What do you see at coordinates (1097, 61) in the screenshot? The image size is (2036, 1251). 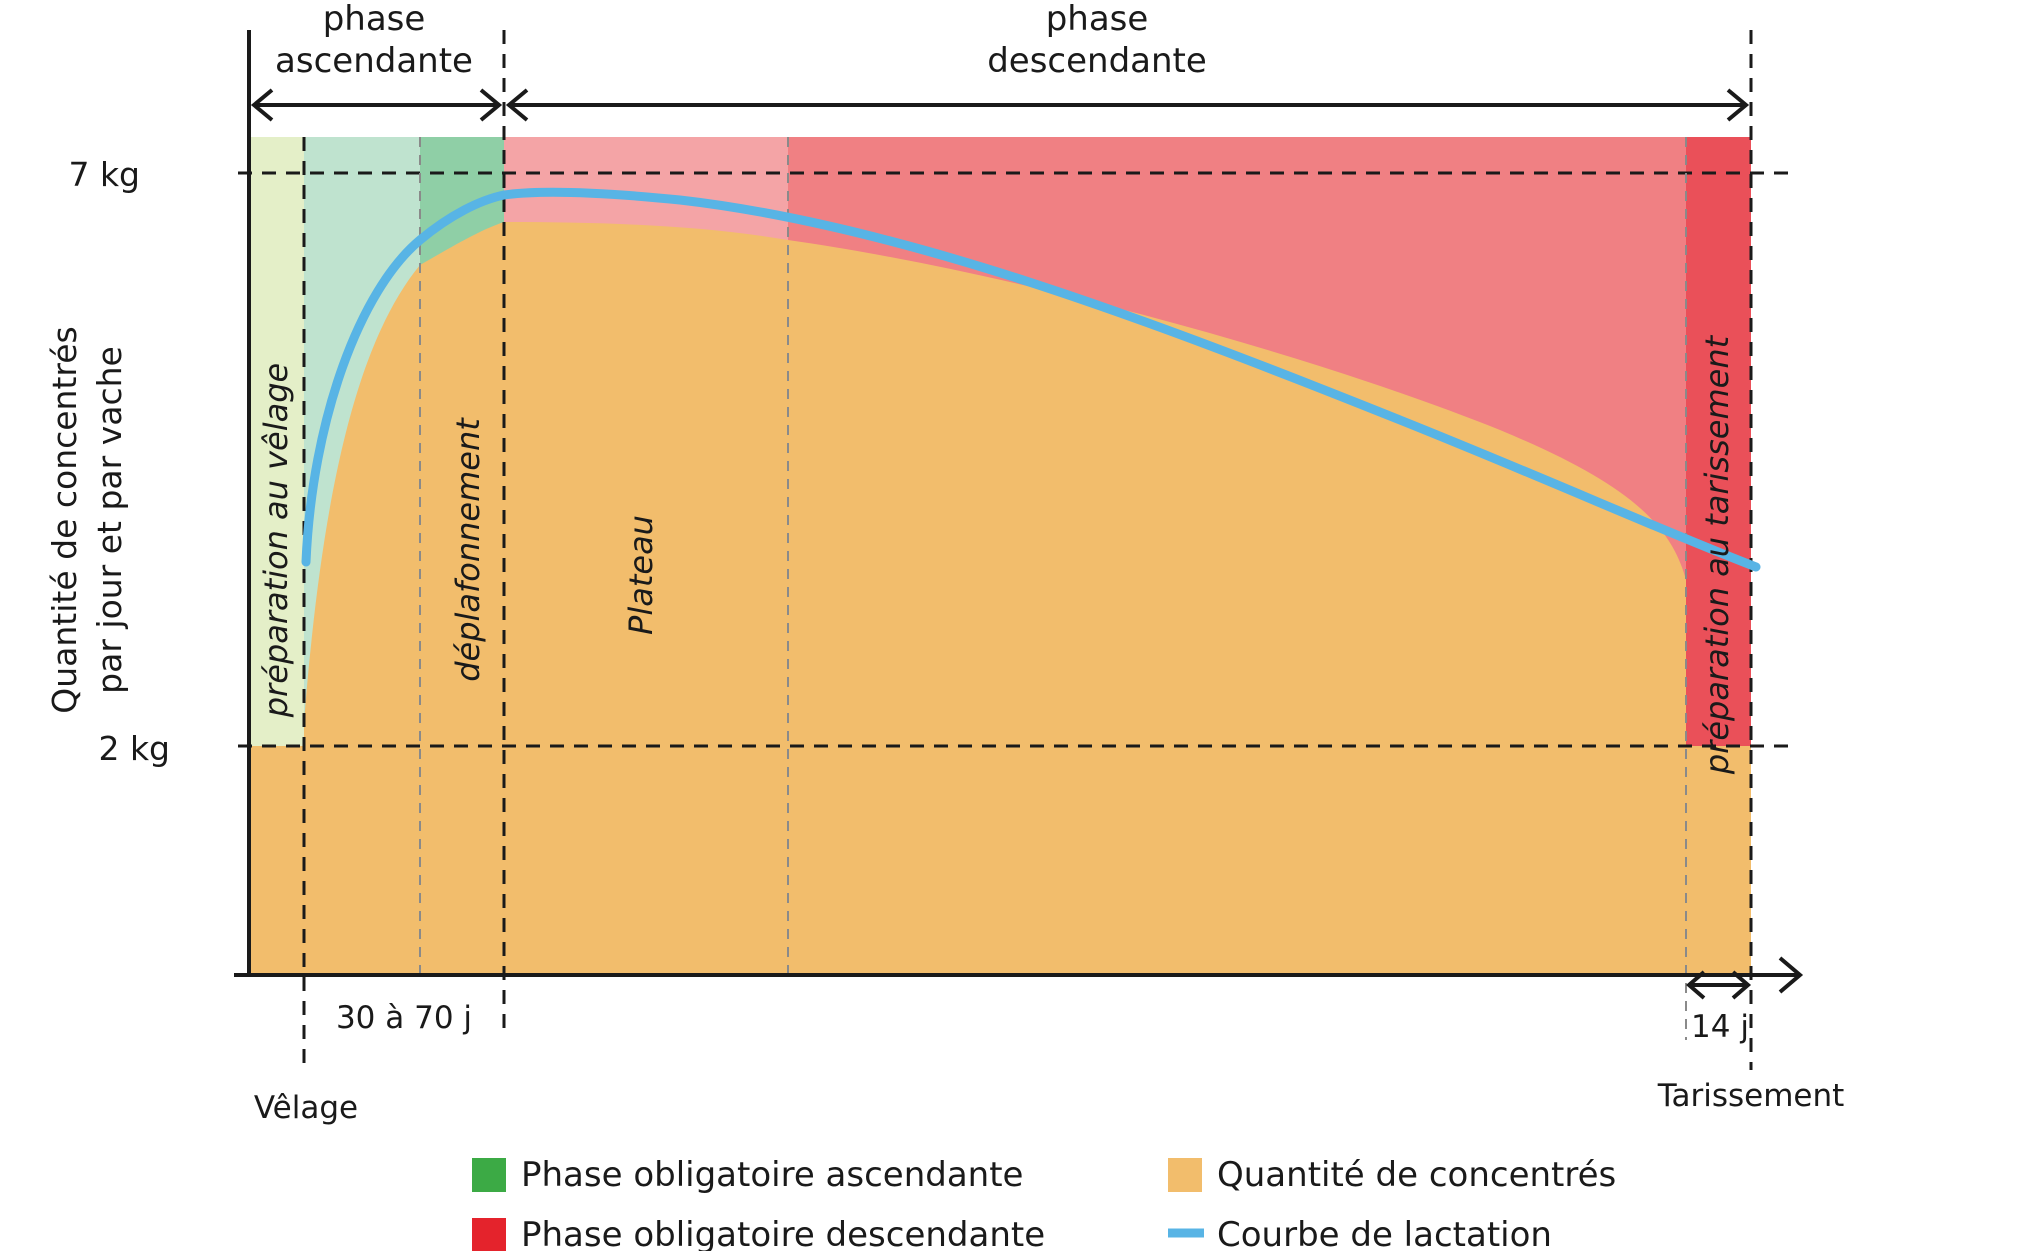 I see `phase-descending-line2: descendante` at bounding box center [1097, 61].